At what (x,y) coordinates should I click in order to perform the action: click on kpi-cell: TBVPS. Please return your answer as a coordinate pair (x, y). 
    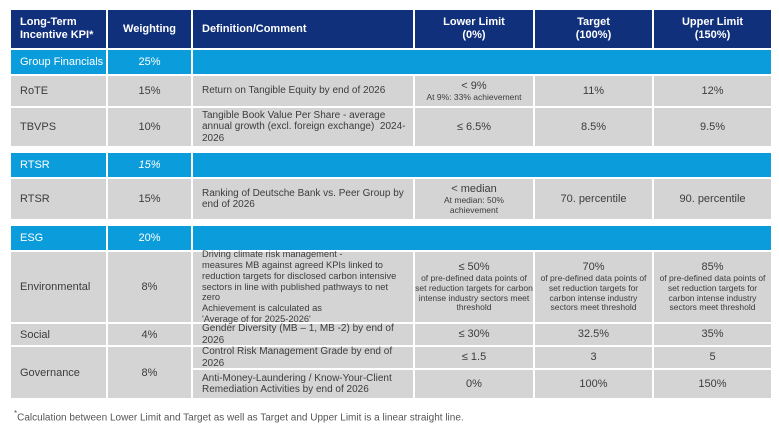
    Looking at the image, I should click on (58, 127).